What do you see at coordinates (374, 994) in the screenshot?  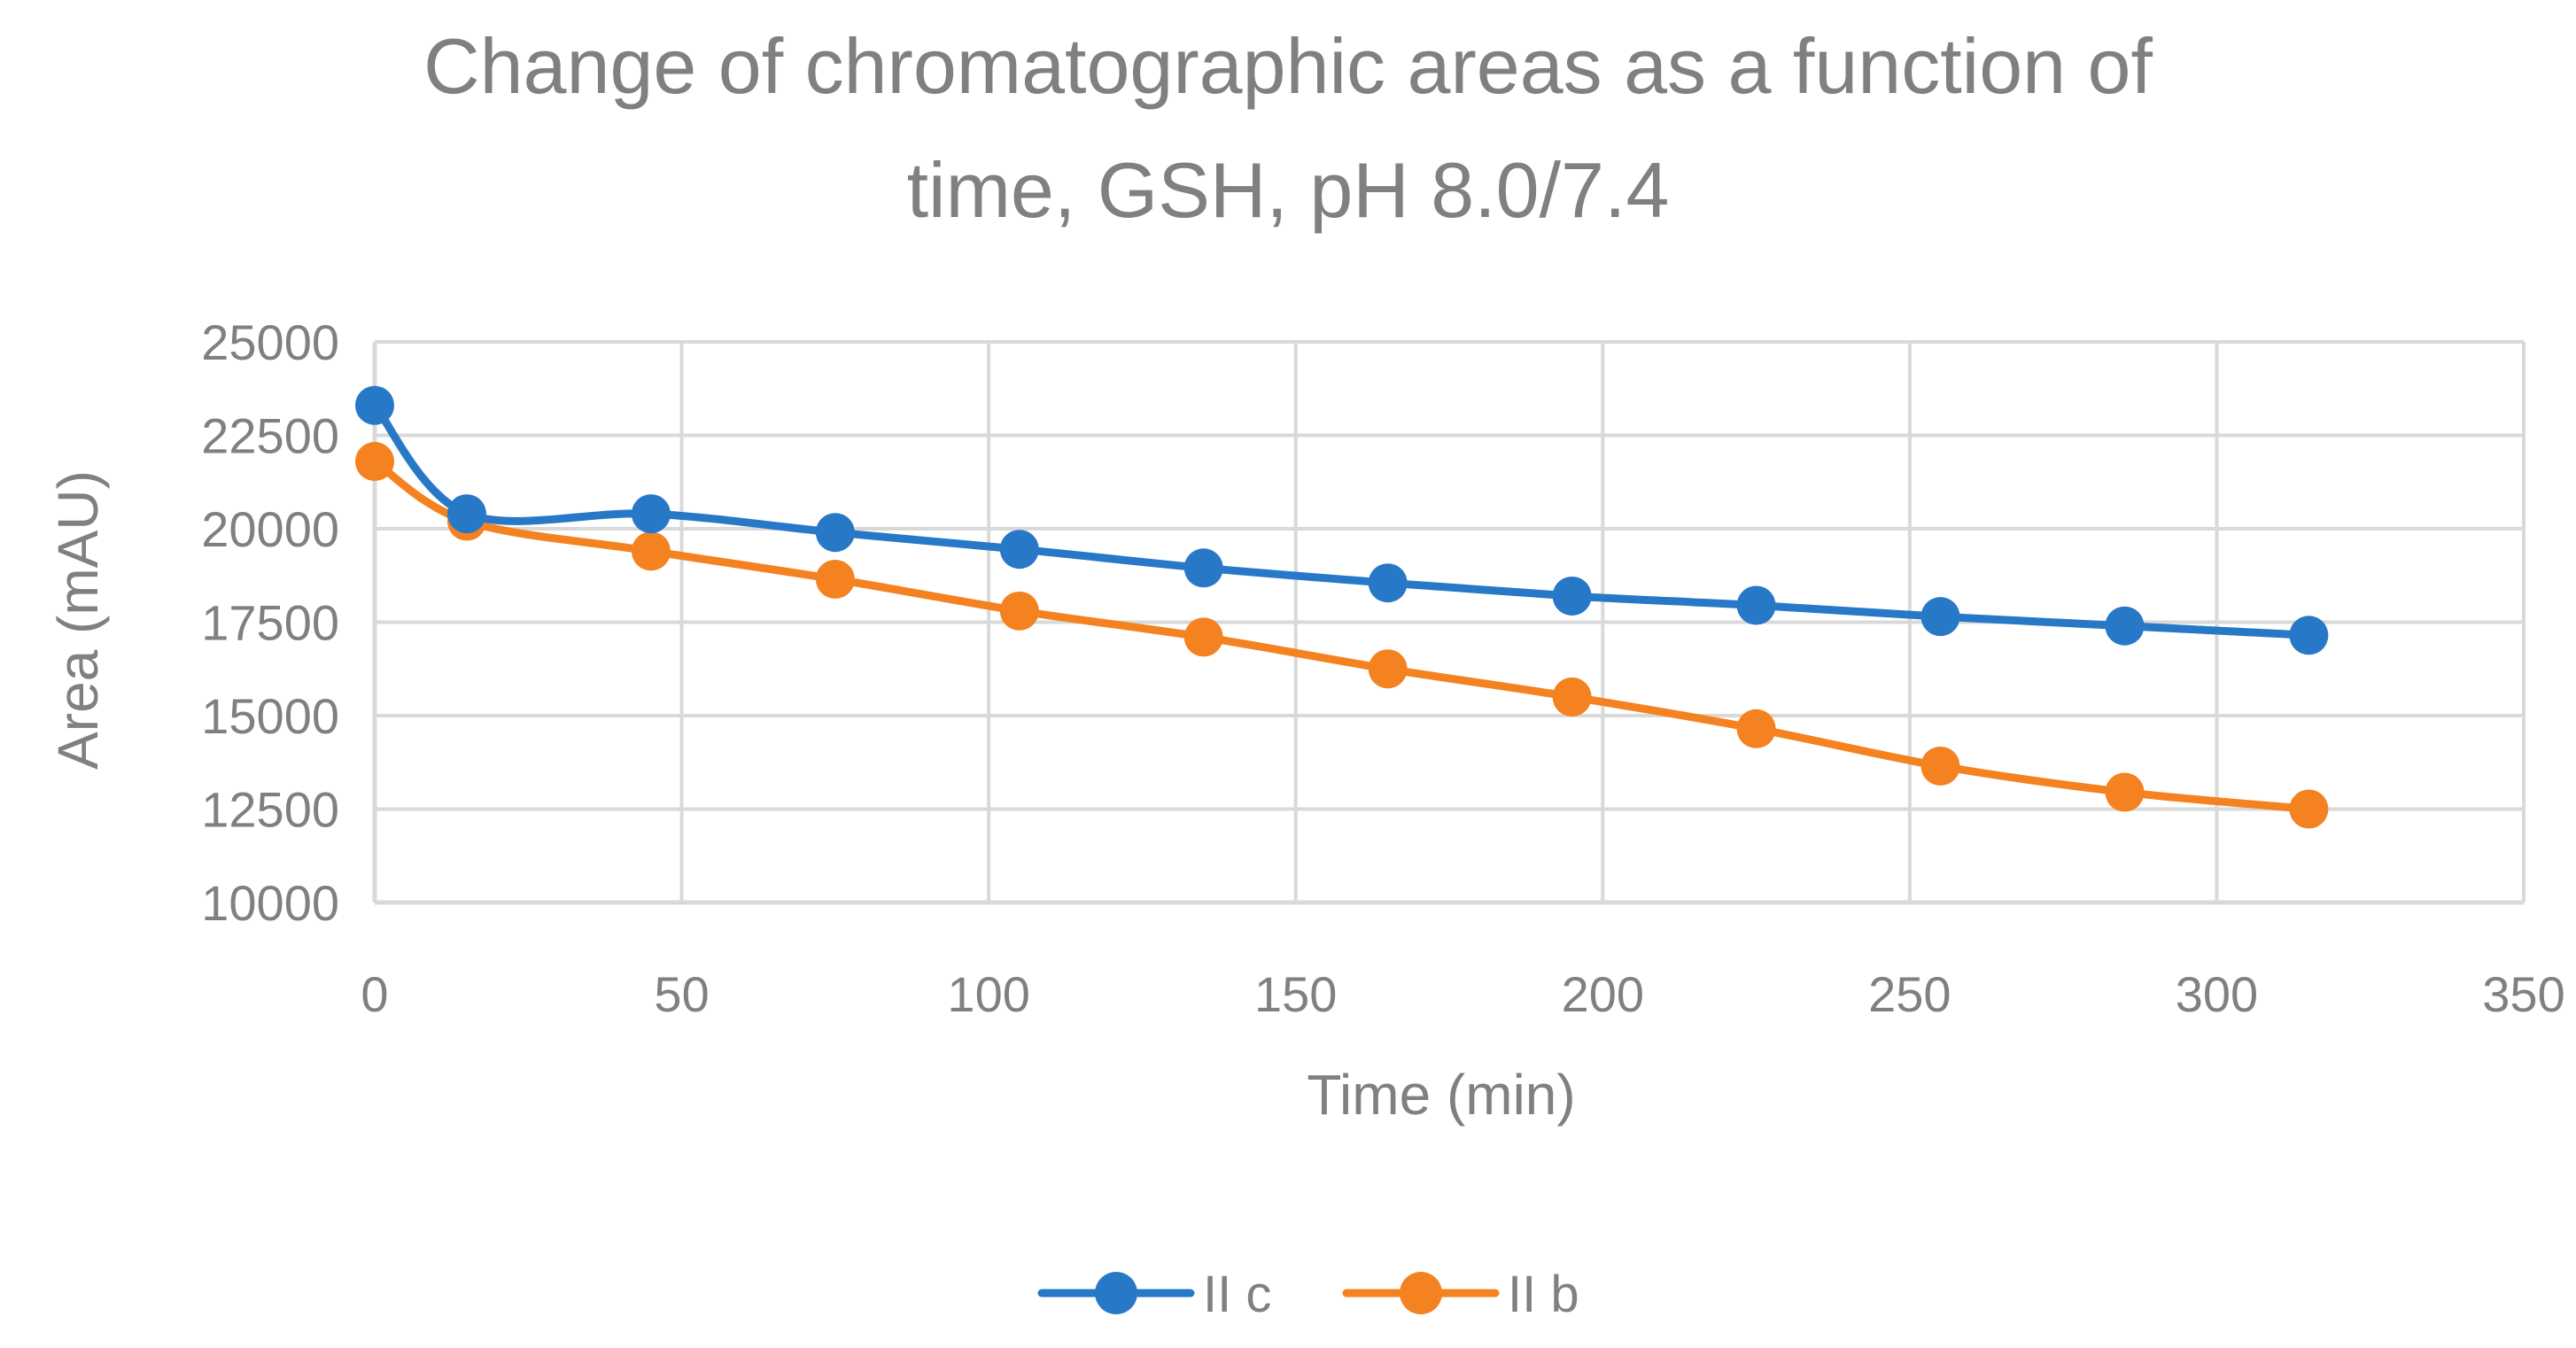 I see `x-tick-label: 0` at bounding box center [374, 994].